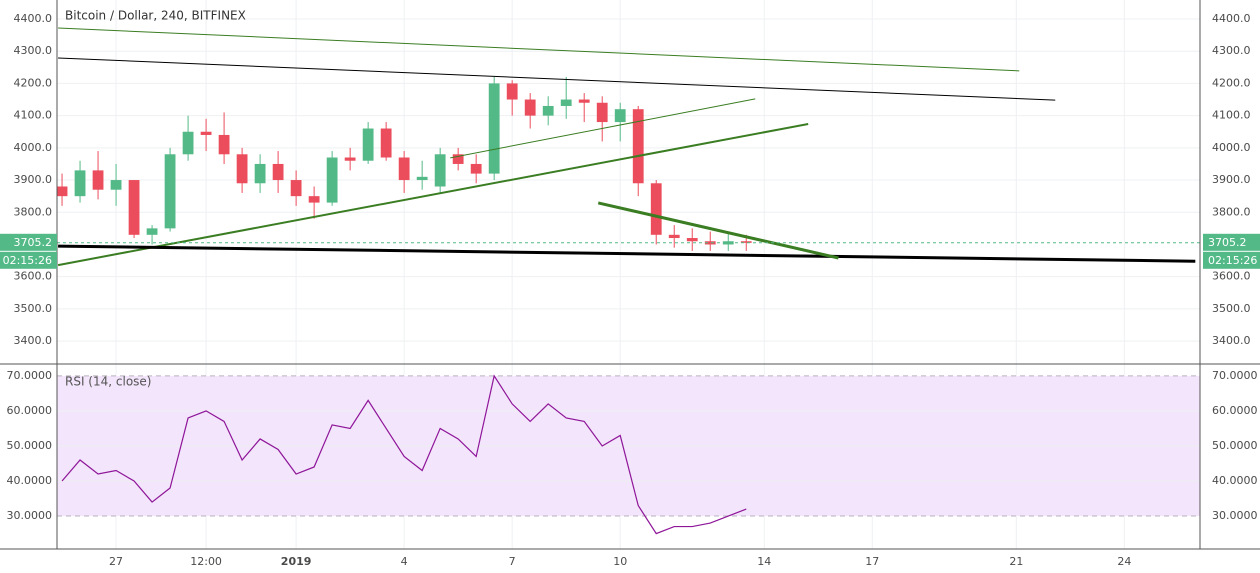  What do you see at coordinates (30, 515) in the screenshot?
I see `rsi-tick-label-left: 30.0000` at bounding box center [30, 515].